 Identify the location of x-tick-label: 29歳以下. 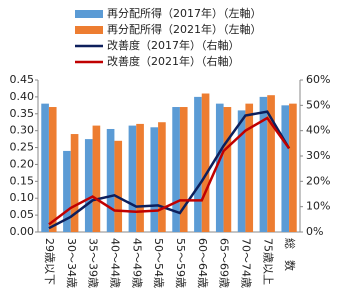
(49, 261).